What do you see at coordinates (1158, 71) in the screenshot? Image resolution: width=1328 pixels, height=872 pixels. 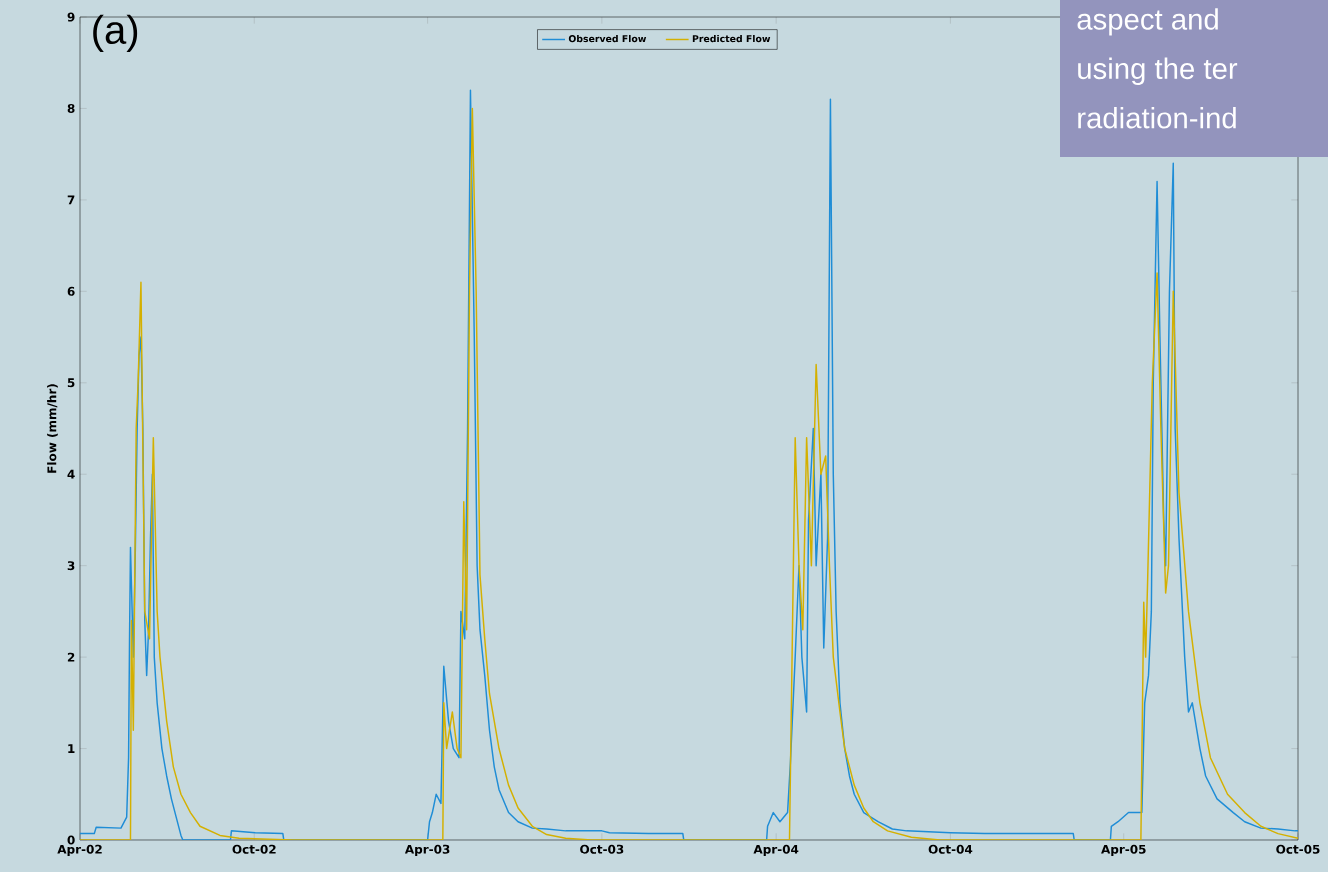 I see `annotation: using the ter` at bounding box center [1158, 71].